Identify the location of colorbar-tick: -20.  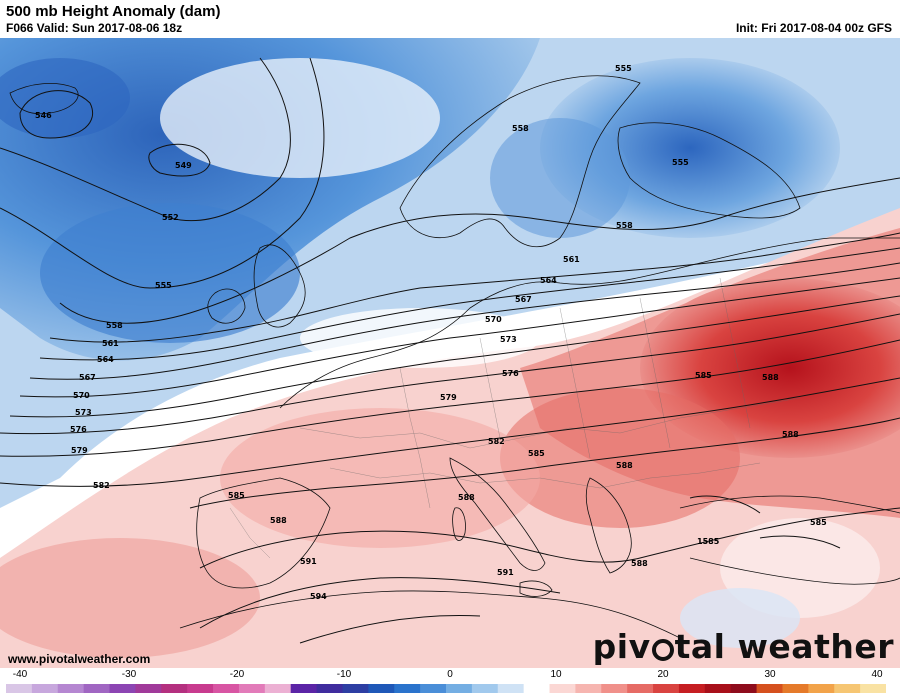
(237, 674).